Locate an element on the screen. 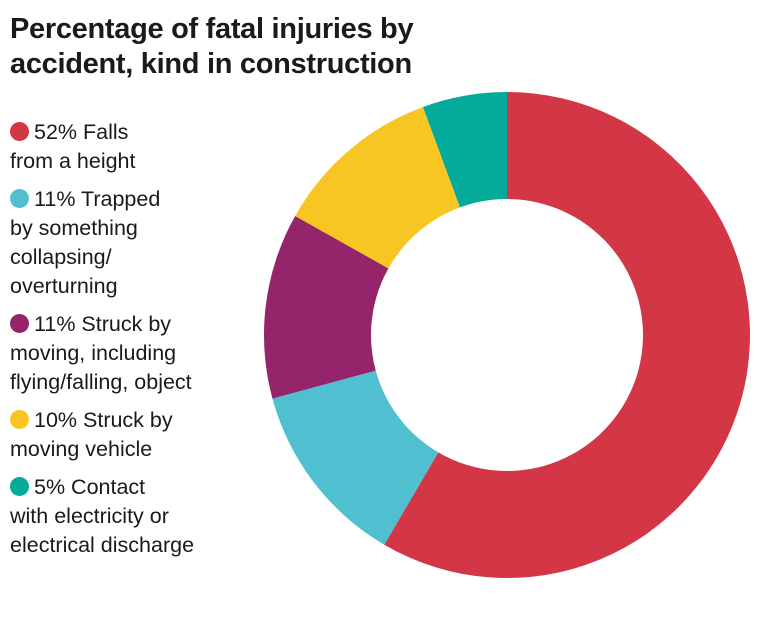 This screenshot has width=768, height=621. chart-title-line-2: accident, kind in construction is located at coordinates (211, 64).